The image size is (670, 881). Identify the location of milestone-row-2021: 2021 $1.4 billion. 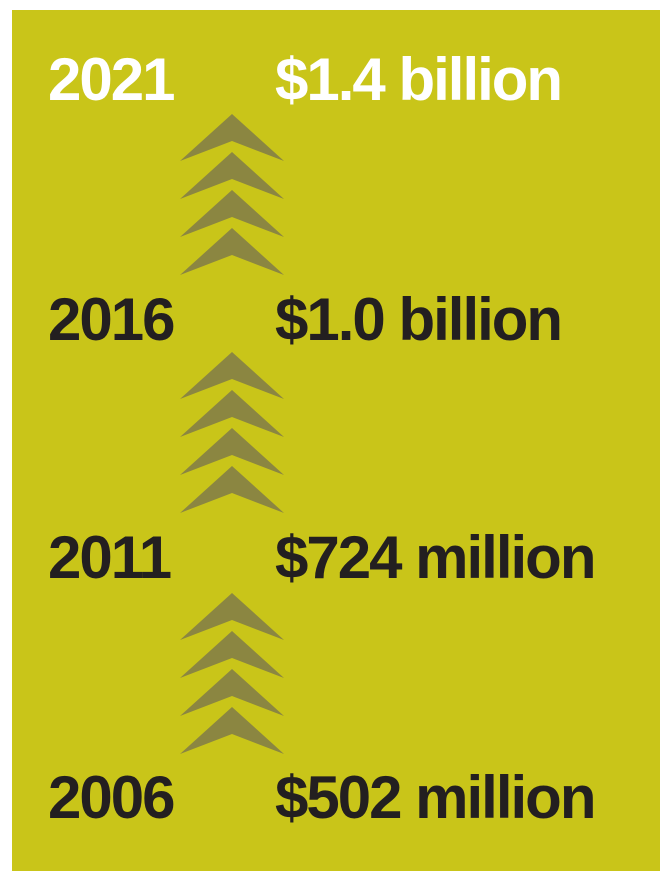
(336, 80).